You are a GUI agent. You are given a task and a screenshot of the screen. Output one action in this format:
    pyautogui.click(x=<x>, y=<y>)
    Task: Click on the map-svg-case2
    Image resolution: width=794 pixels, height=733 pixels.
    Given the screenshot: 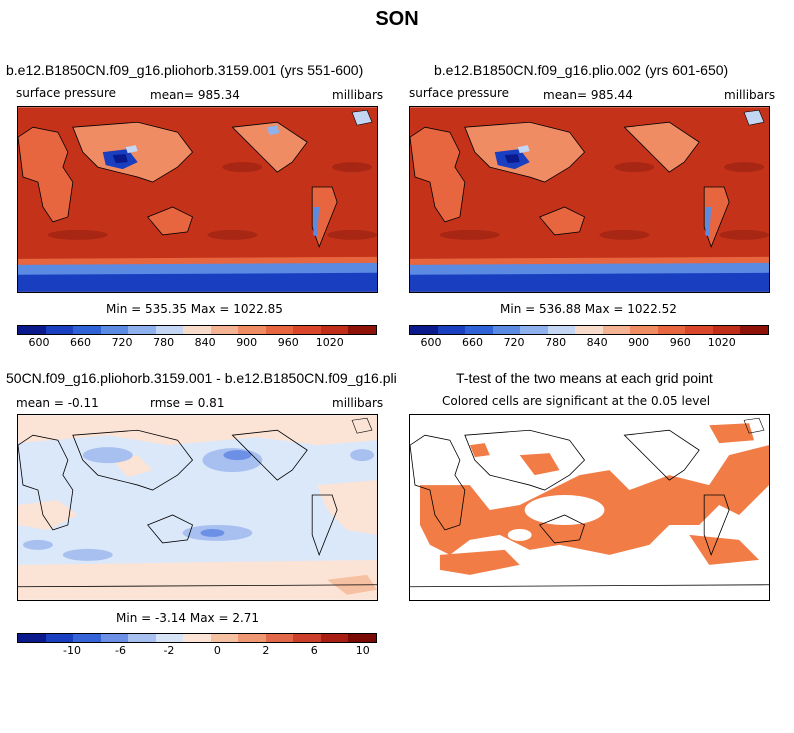 What is the action you would take?
    pyautogui.click(x=589, y=199)
    